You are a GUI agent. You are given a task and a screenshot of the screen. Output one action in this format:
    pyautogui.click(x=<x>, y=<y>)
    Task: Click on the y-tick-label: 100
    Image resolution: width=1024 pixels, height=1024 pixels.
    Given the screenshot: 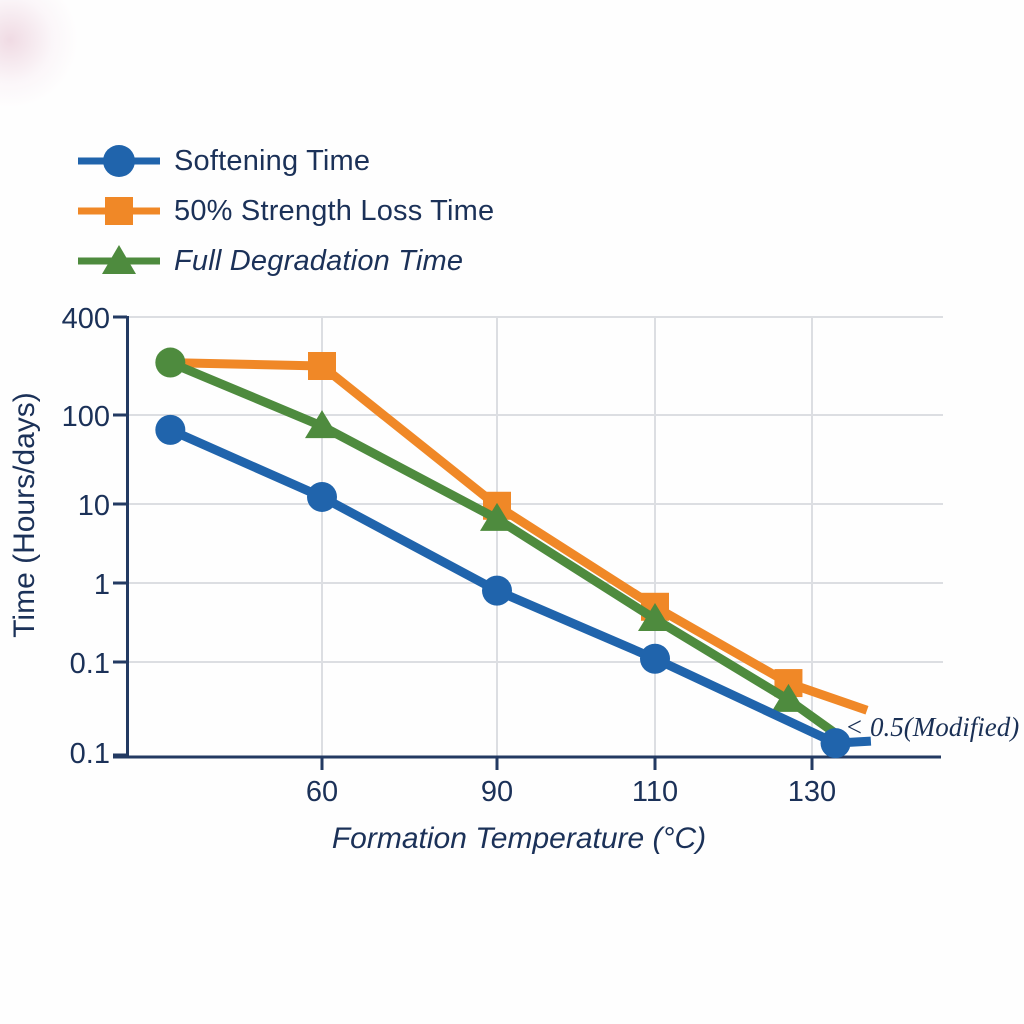 What is the action you would take?
    pyautogui.click(x=86, y=417)
    